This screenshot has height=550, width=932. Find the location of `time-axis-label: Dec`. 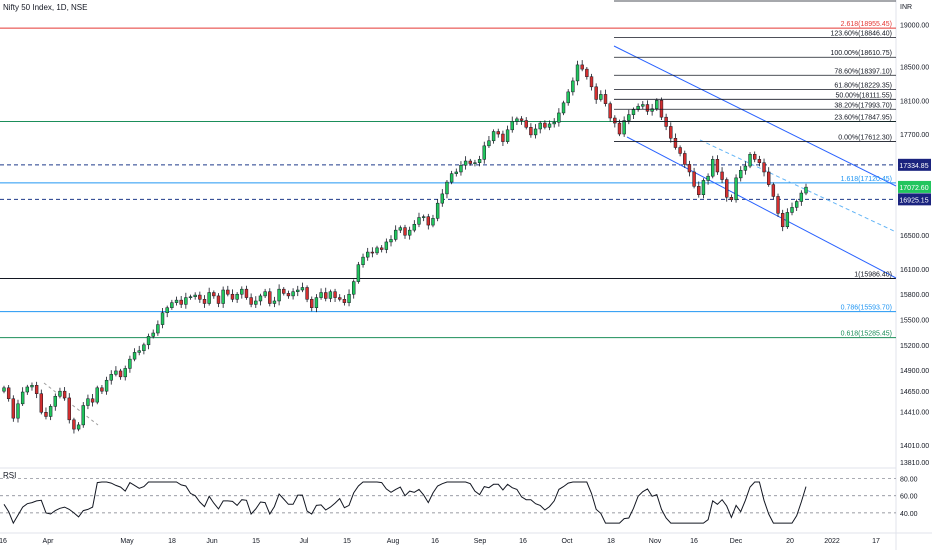

time-axis-label: Dec is located at coordinates (736, 541).